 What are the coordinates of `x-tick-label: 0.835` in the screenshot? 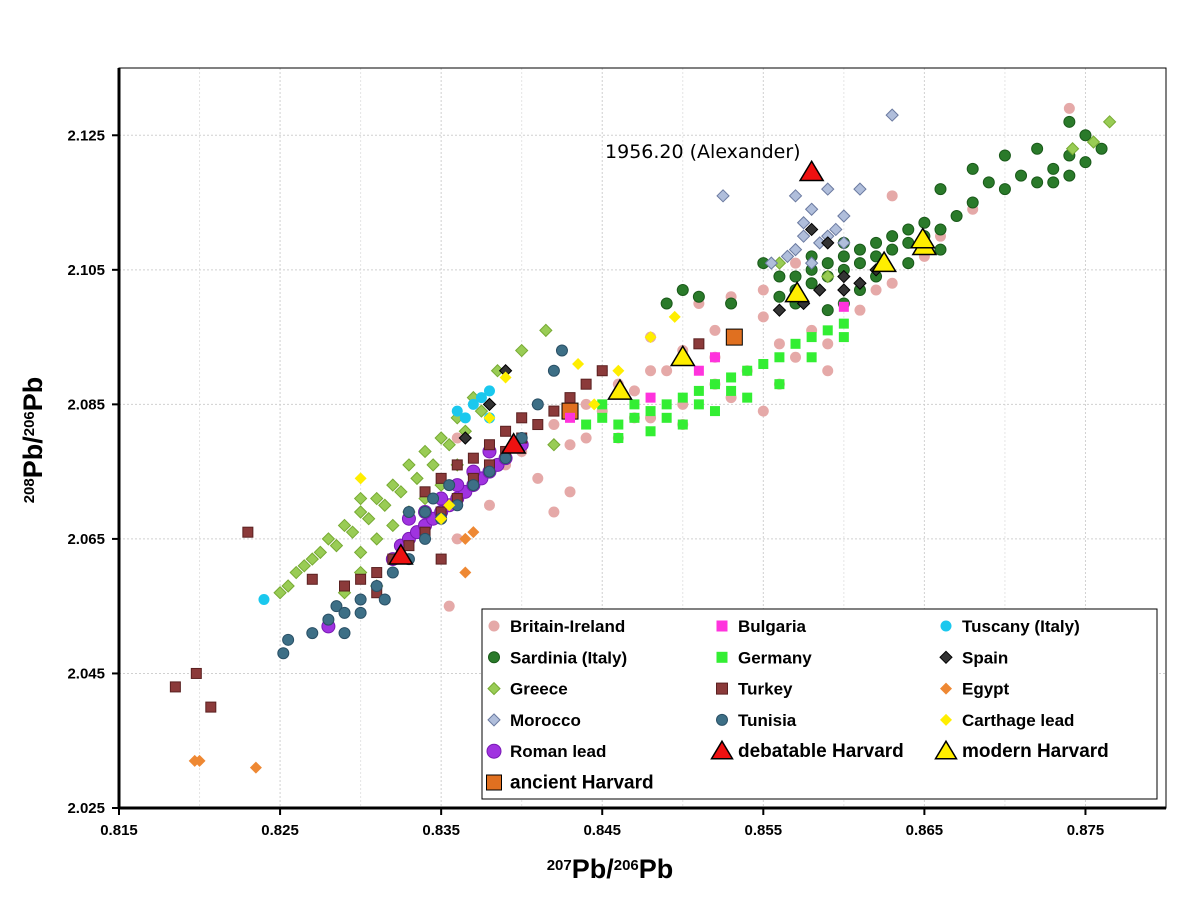 It's located at (441, 830).